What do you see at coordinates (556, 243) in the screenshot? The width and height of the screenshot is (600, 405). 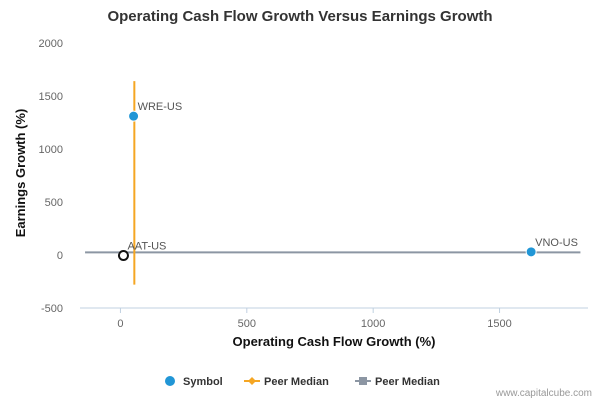 I see `data-point-label: VNO-US` at bounding box center [556, 243].